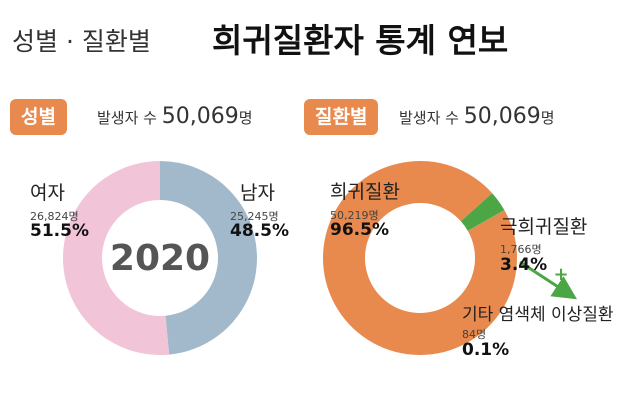 Image resolution: width=644 pixels, height=404 pixels. I want to click on slice-percent-label: 51.5%, so click(59, 231).